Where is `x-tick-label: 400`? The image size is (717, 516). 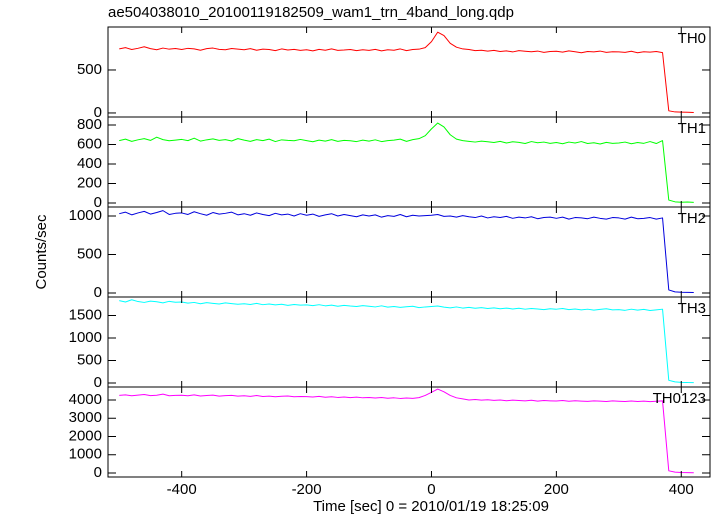 x-tick-label: 400 is located at coordinates (681, 489).